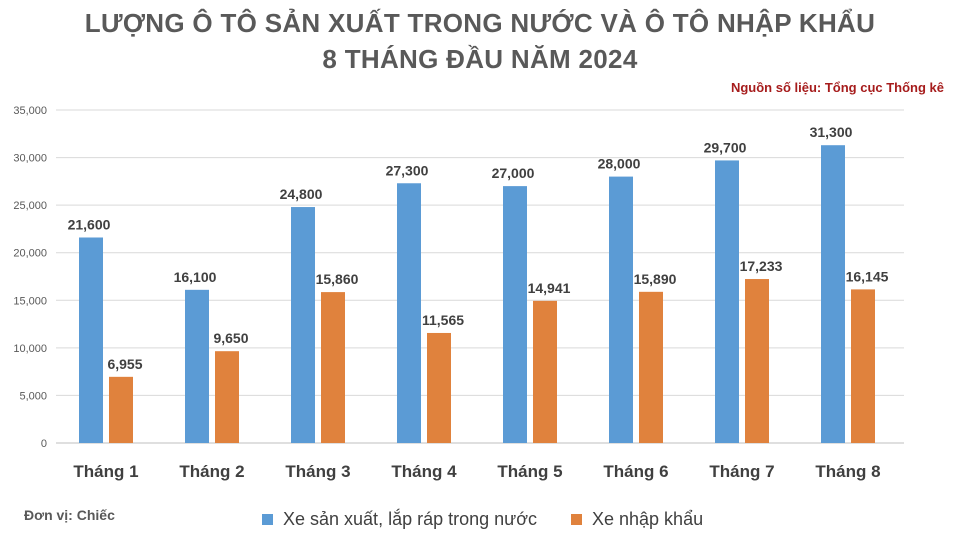 The image size is (960, 540). What do you see at coordinates (576, 519) in the screenshot?
I see `legend-swatch-imported` at bounding box center [576, 519].